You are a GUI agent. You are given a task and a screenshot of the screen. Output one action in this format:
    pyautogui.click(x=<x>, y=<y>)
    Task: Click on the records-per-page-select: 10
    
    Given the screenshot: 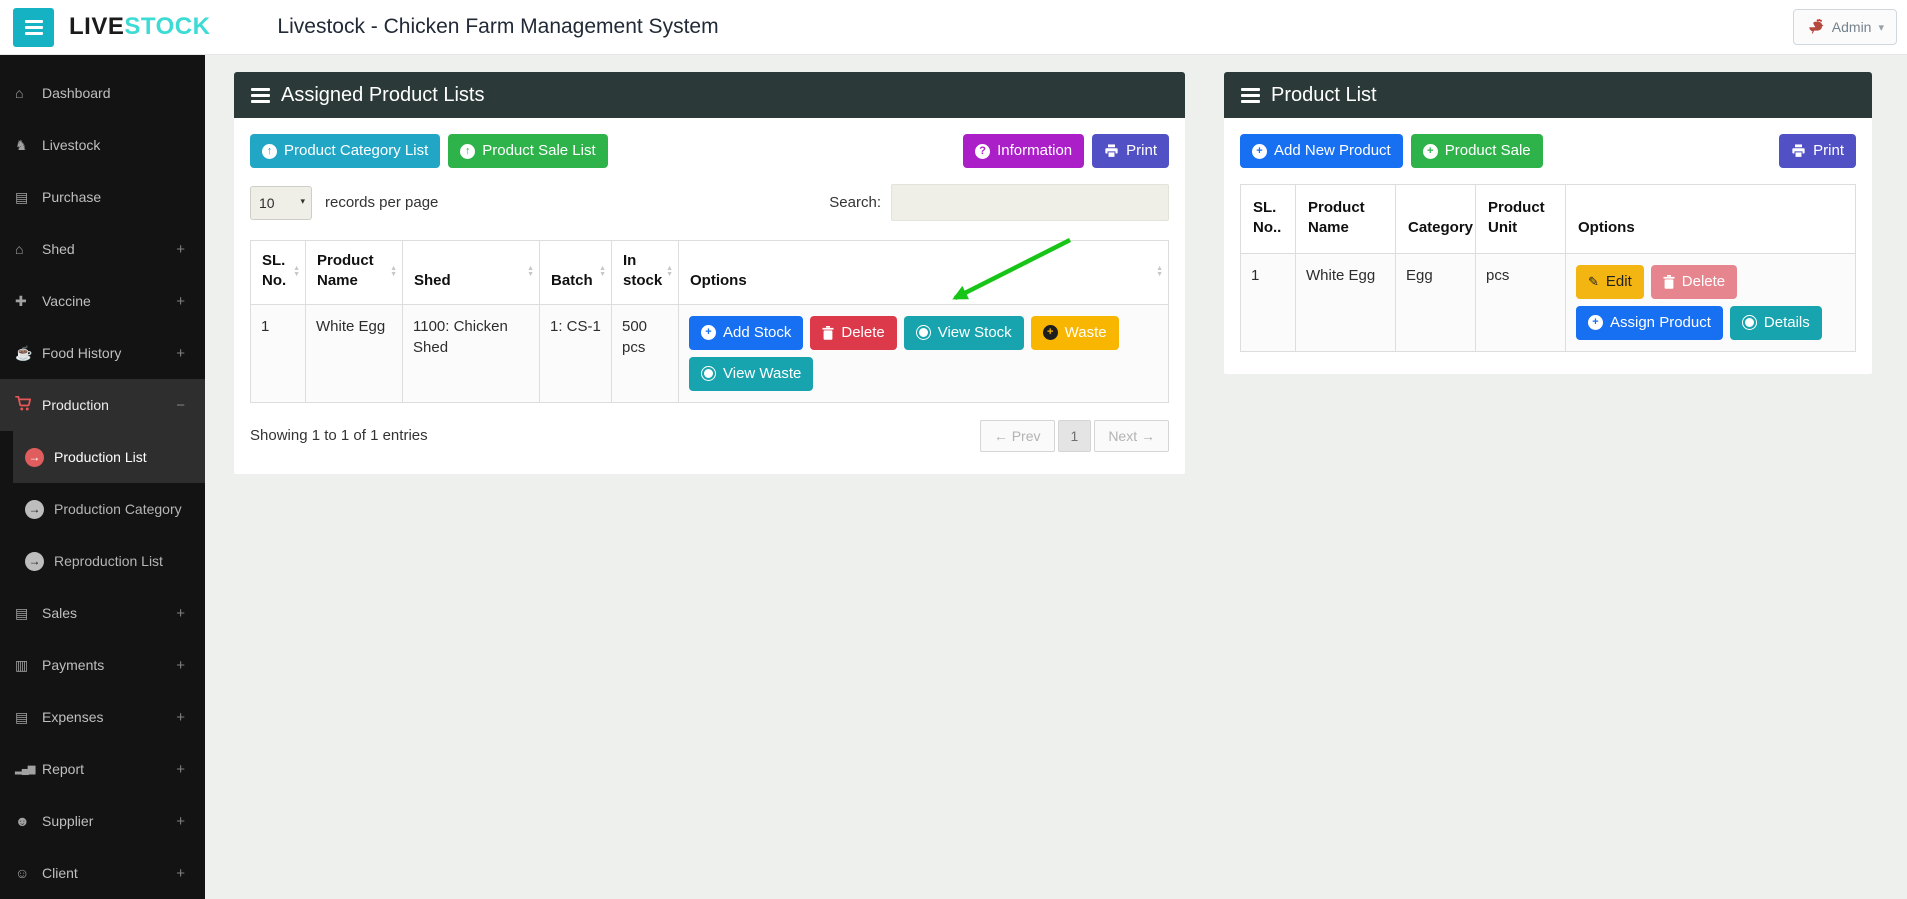 What is the action you would take?
    pyautogui.click(x=281, y=202)
    